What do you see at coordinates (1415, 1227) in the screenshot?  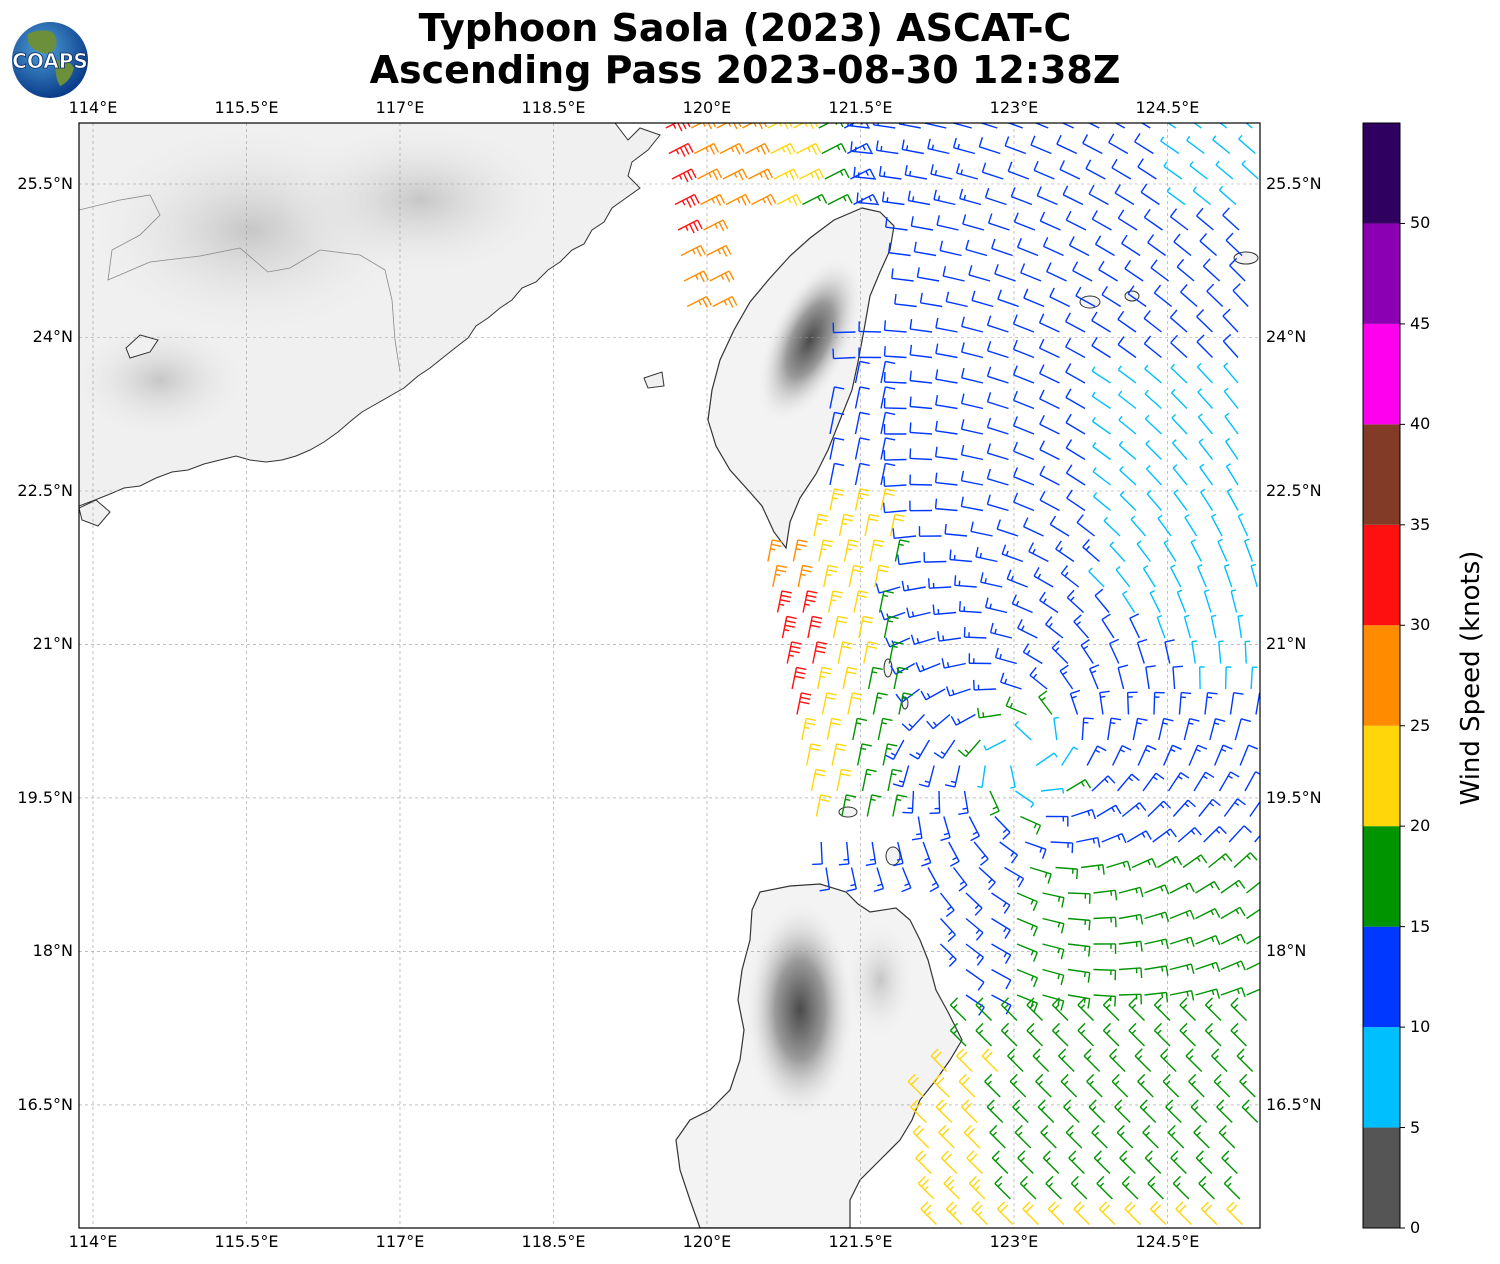 I see `colorbar-tick-label: 0` at bounding box center [1415, 1227].